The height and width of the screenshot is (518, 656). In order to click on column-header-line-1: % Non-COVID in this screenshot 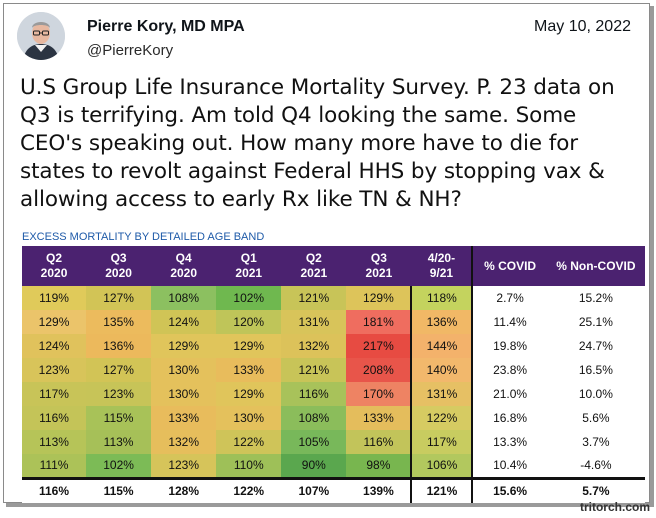, I will do `click(596, 265)`.